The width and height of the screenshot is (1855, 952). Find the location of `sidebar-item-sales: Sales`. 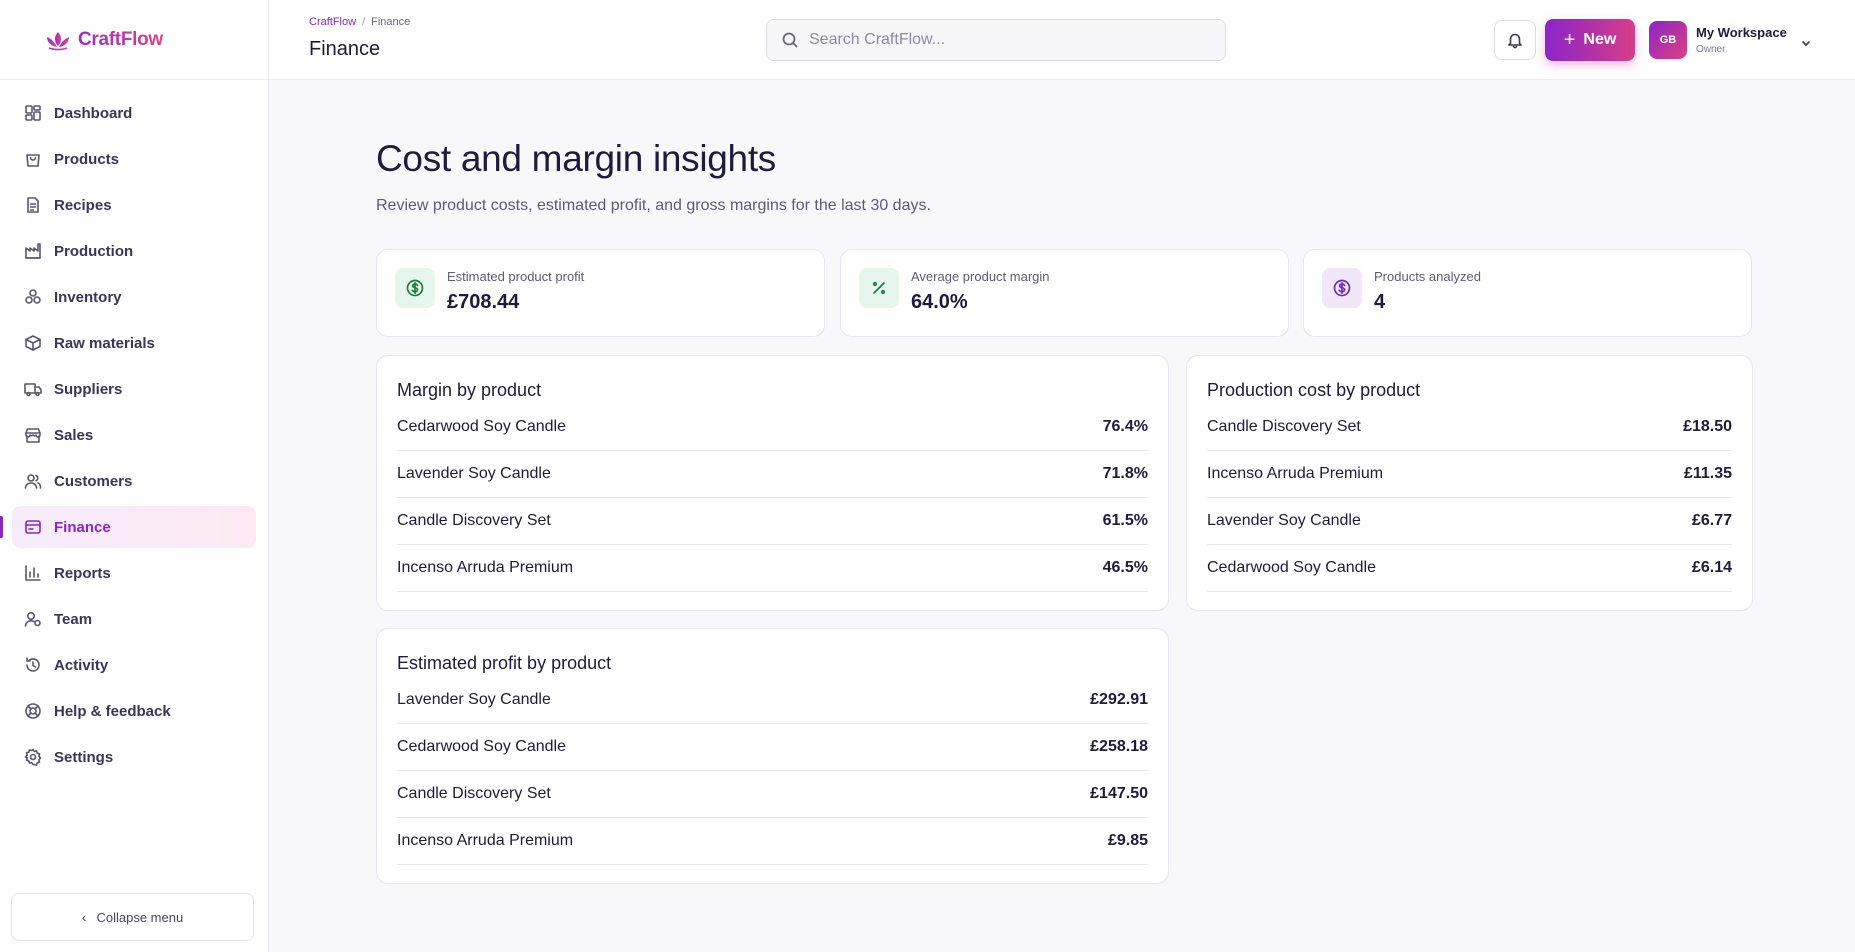

sidebar-item-sales: Sales is located at coordinates (134, 435).